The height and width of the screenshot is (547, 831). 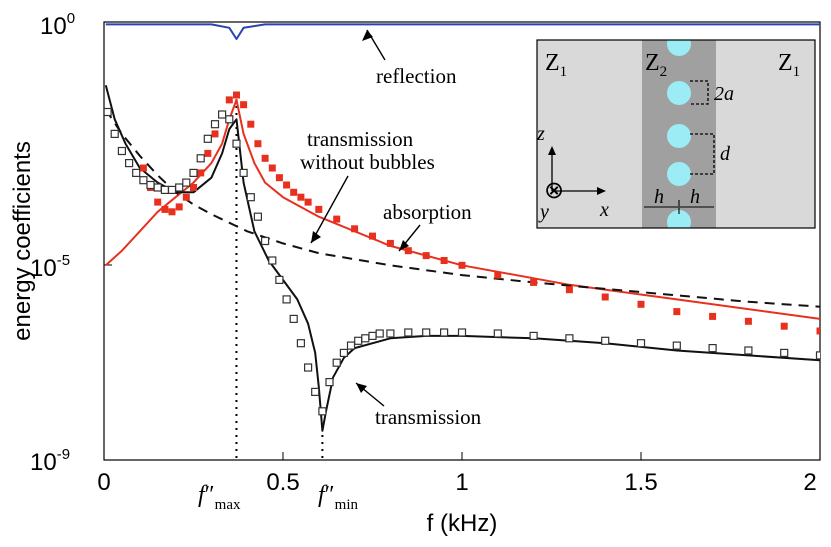 What do you see at coordinates (462, 31) in the screenshot?
I see `series-line-reflection` at bounding box center [462, 31].